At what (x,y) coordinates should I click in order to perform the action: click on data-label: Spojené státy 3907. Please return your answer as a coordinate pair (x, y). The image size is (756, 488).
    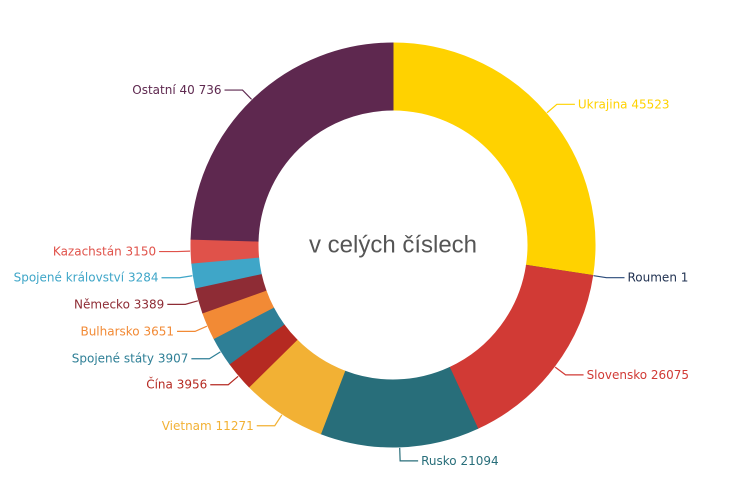
    Looking at the image, I should click on (130, 358).